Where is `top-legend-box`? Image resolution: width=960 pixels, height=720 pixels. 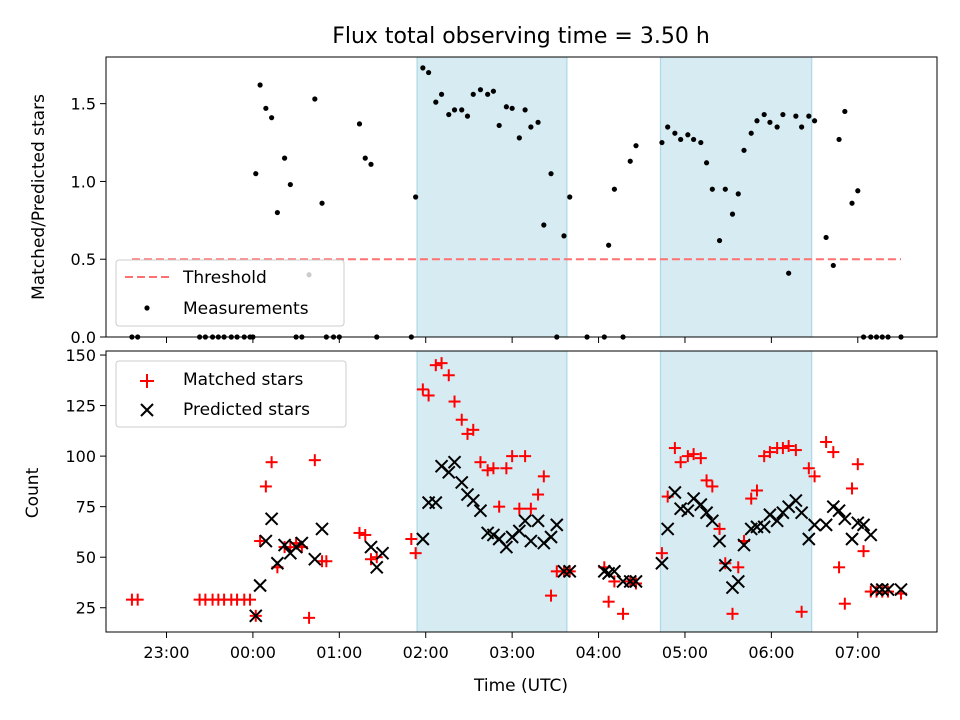 top-legend-box is located at coordinates (230, 293).